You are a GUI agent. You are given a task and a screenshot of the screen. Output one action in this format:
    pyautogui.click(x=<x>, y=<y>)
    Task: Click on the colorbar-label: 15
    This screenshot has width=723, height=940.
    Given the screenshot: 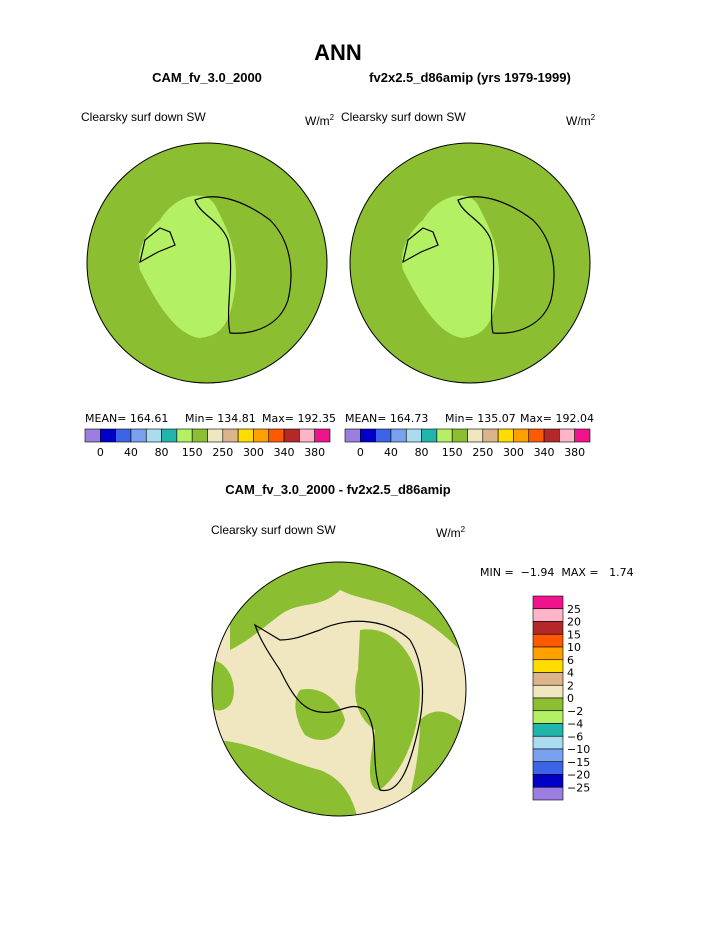 What is the action you would take?
    pyautogui.click(x=574, y=634)
    